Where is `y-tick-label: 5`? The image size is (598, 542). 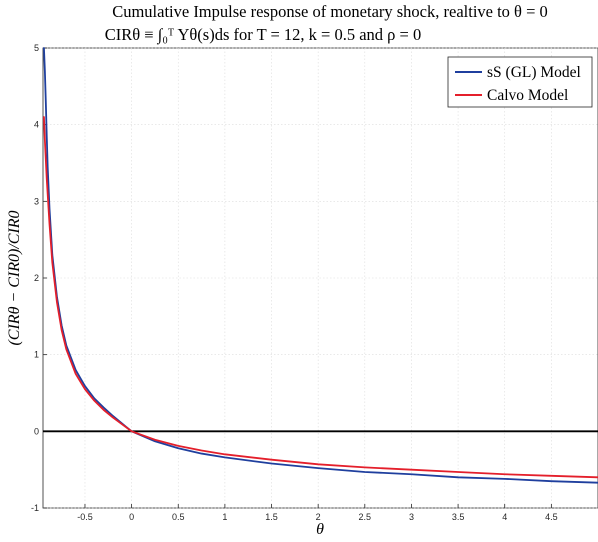 y-tick-label: 5 is located at coordinates (36, 48).